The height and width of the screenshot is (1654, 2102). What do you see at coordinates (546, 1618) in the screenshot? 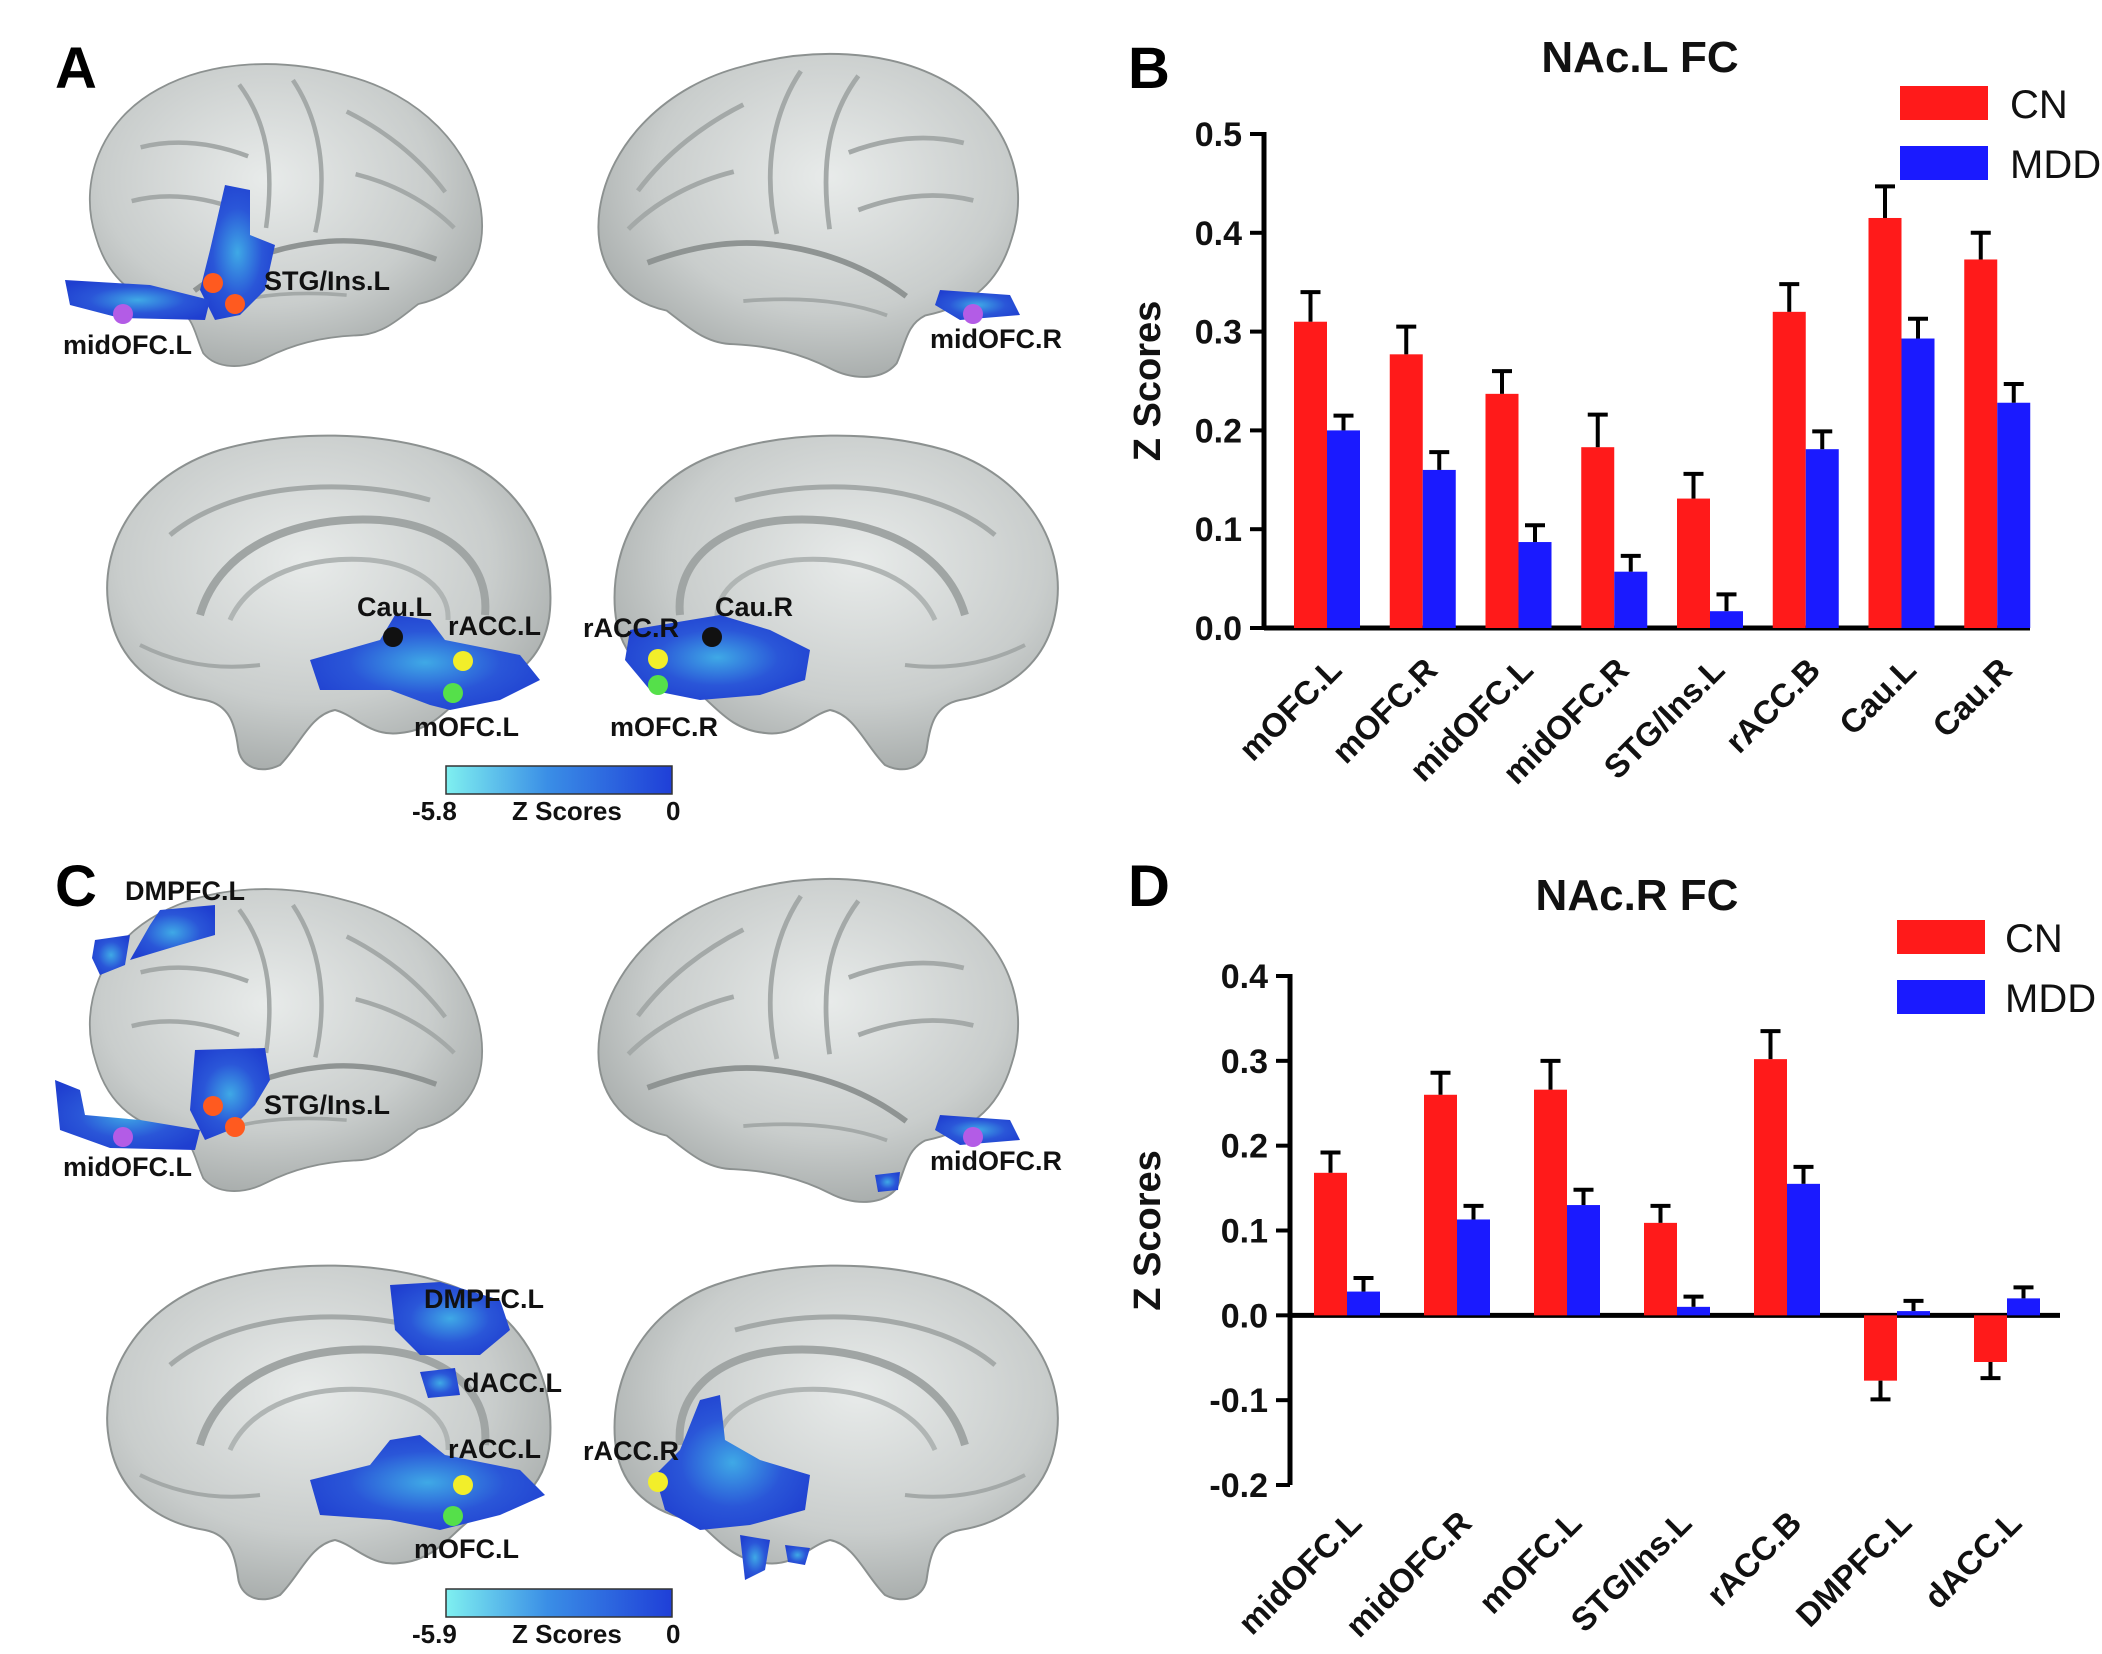
I see `colorbar-c: -5.9 Z Scores 0` at bounding box center [546, 1618].